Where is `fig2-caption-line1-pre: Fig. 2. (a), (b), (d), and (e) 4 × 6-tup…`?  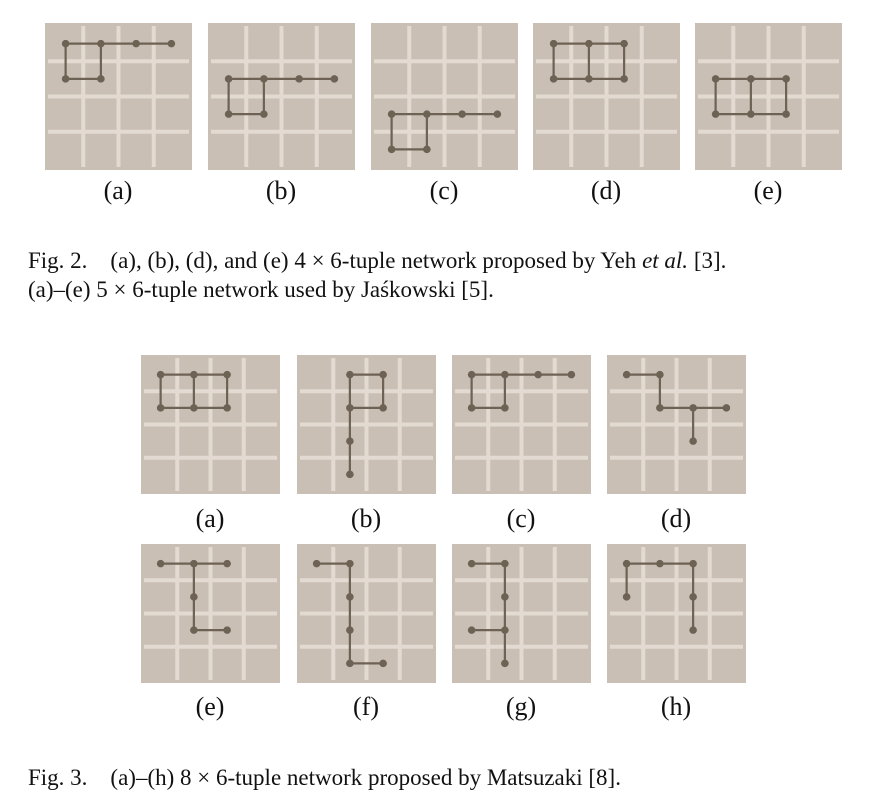 fig2-caption-line1-pre: Fig. 2. (a), (b), (d), and (e) 4 × 6-tup… is located at coordinates (335, 260).